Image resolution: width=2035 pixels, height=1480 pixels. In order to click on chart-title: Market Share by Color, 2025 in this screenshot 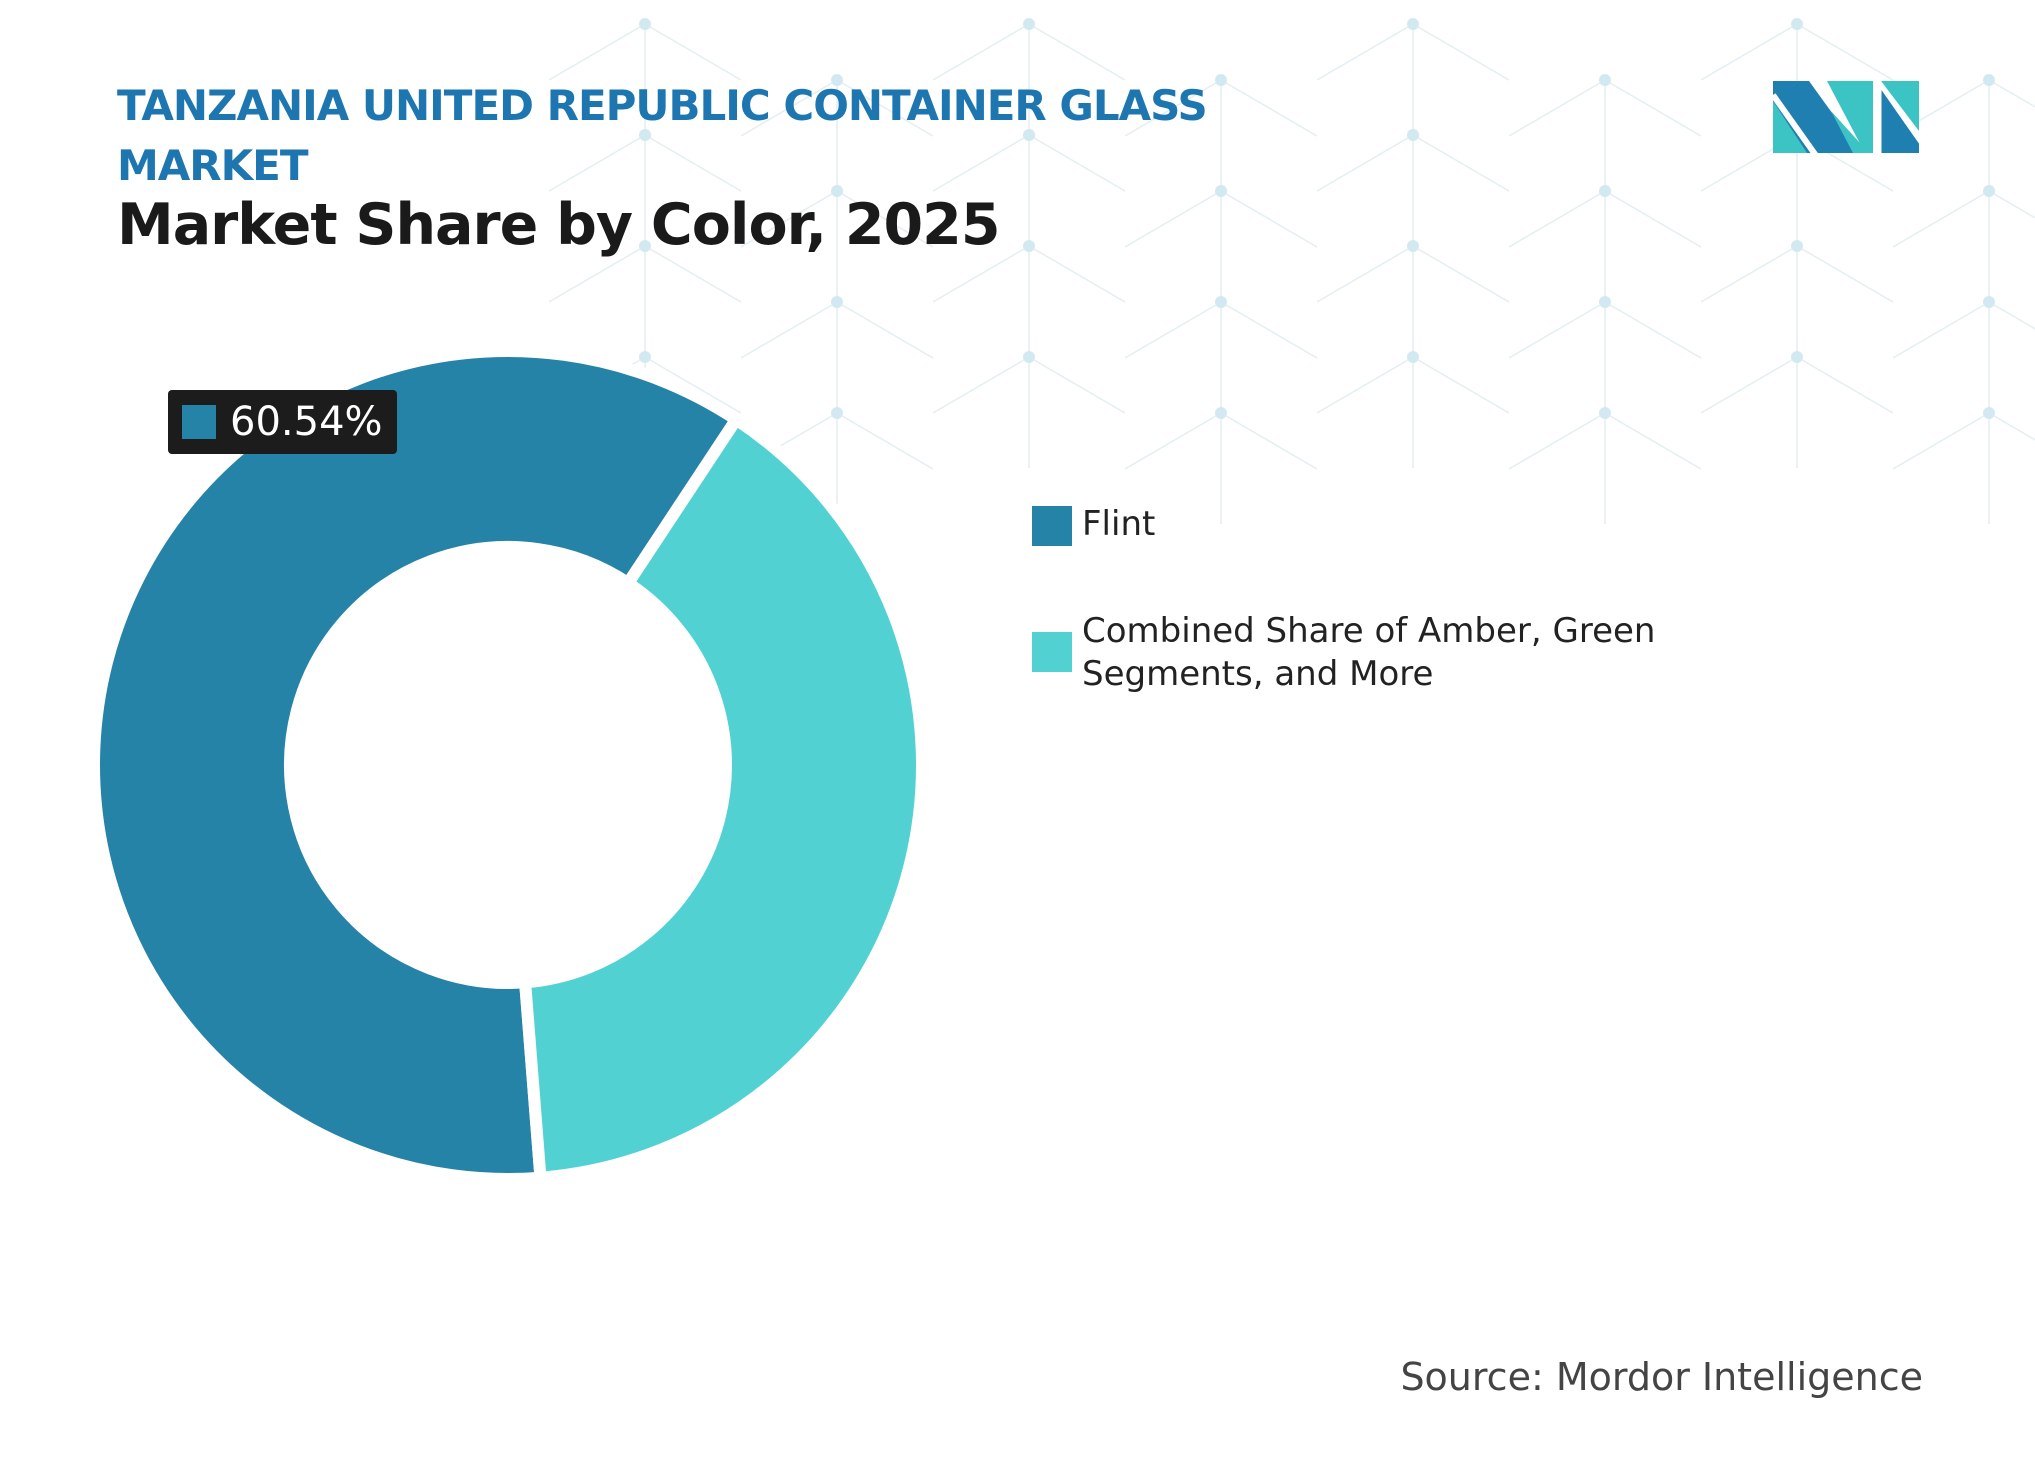, I will do `click(558, 225)`.